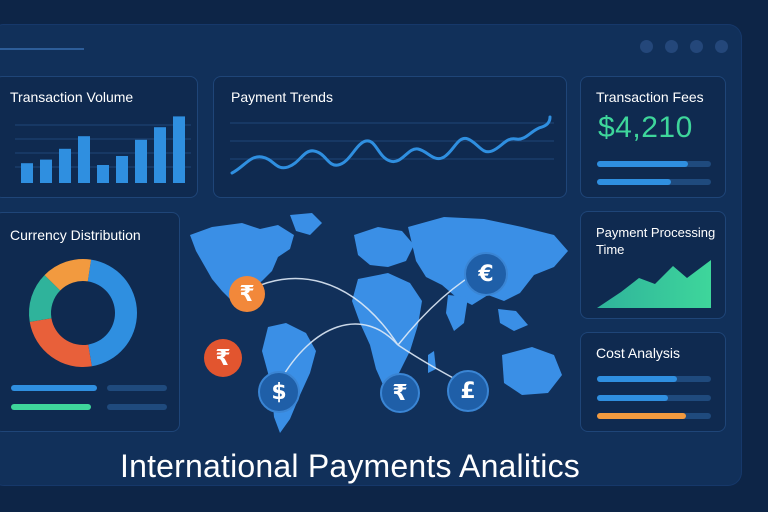 The width and height of the screenshot is (768, 512). I want to click on southeast-asia-shape, so click(513, 320).